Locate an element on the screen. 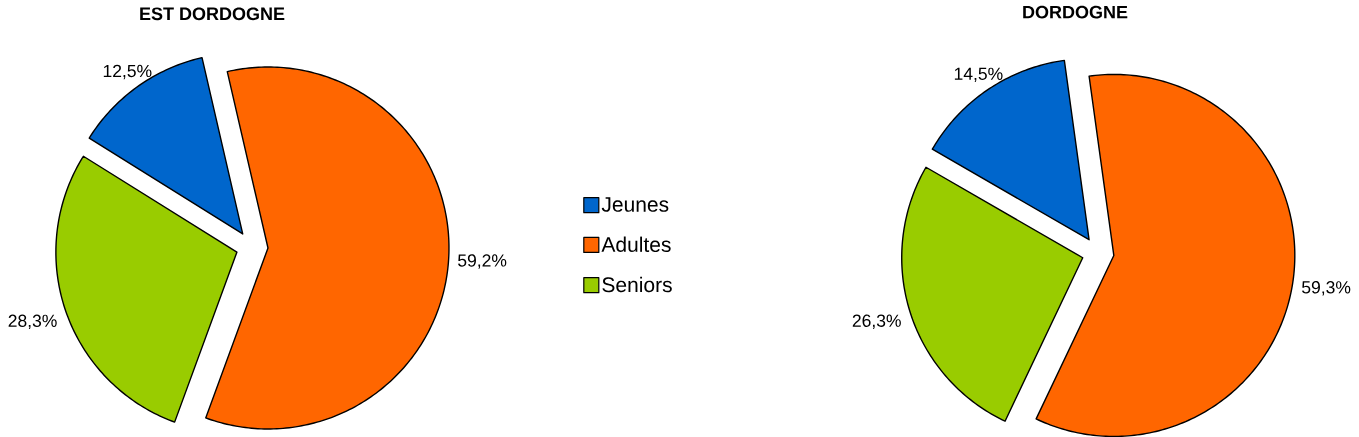  chart-title: DORDOGNE is located at coordinates (1075, 12).